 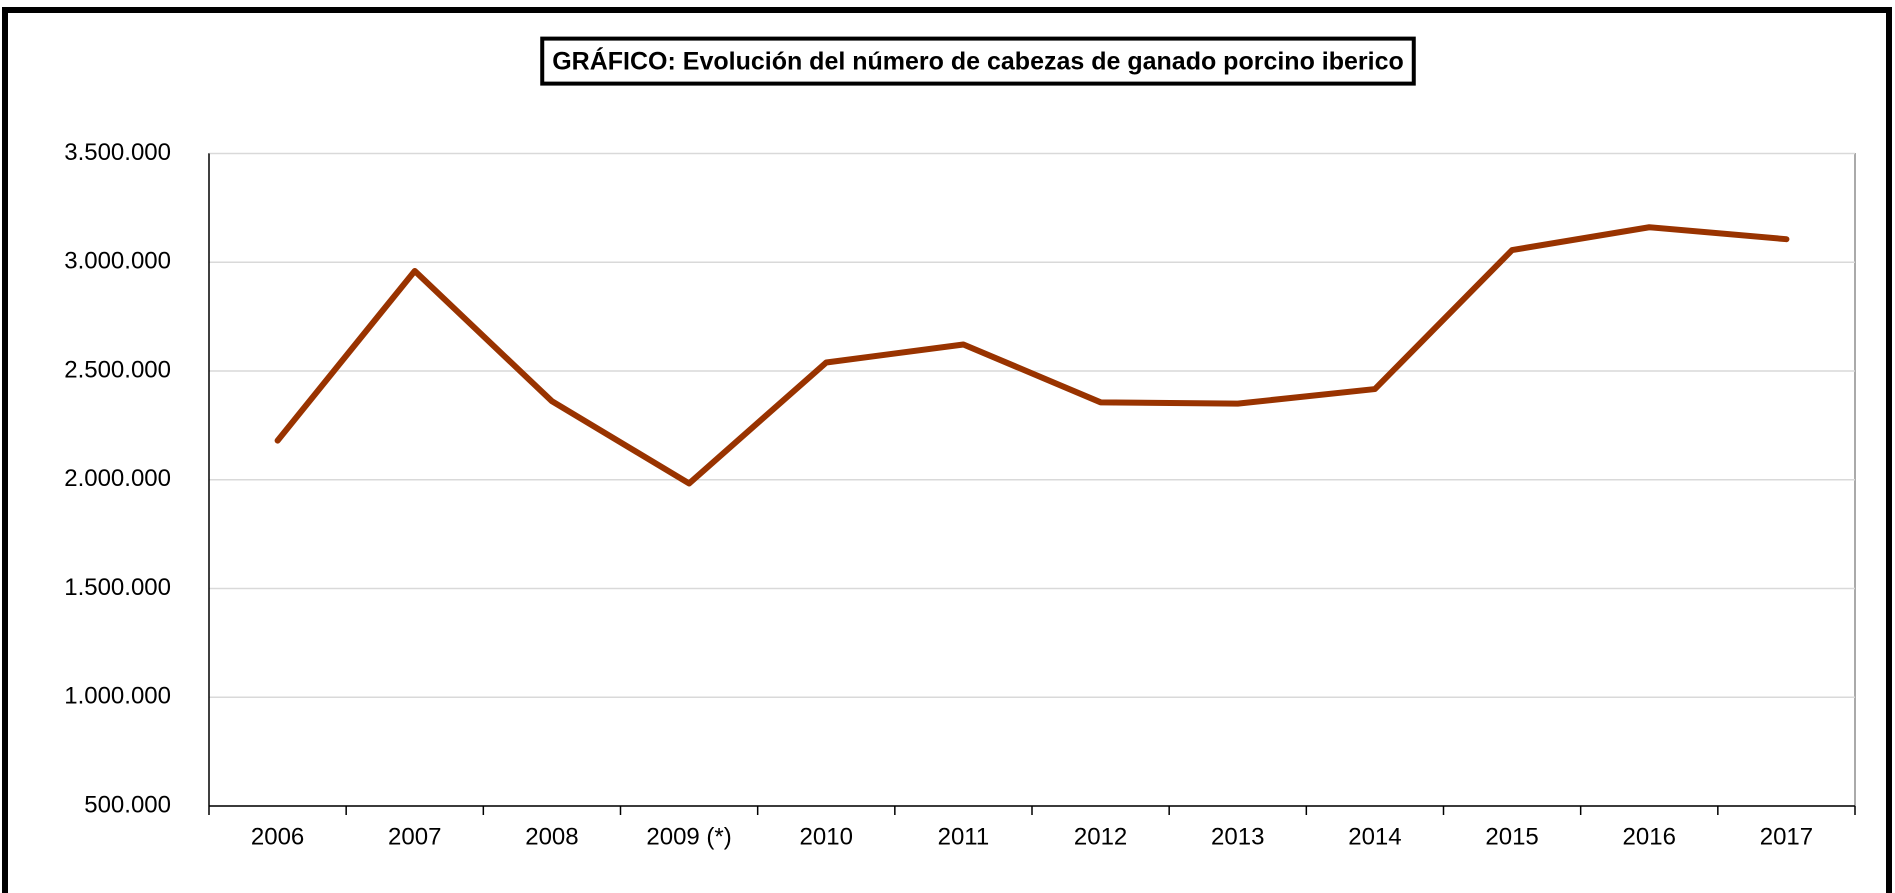 What do you see at coordinates (1511, 836) in the screenshot?
I see `x-tick-label: 2015` at bounding box center [1511, 836].